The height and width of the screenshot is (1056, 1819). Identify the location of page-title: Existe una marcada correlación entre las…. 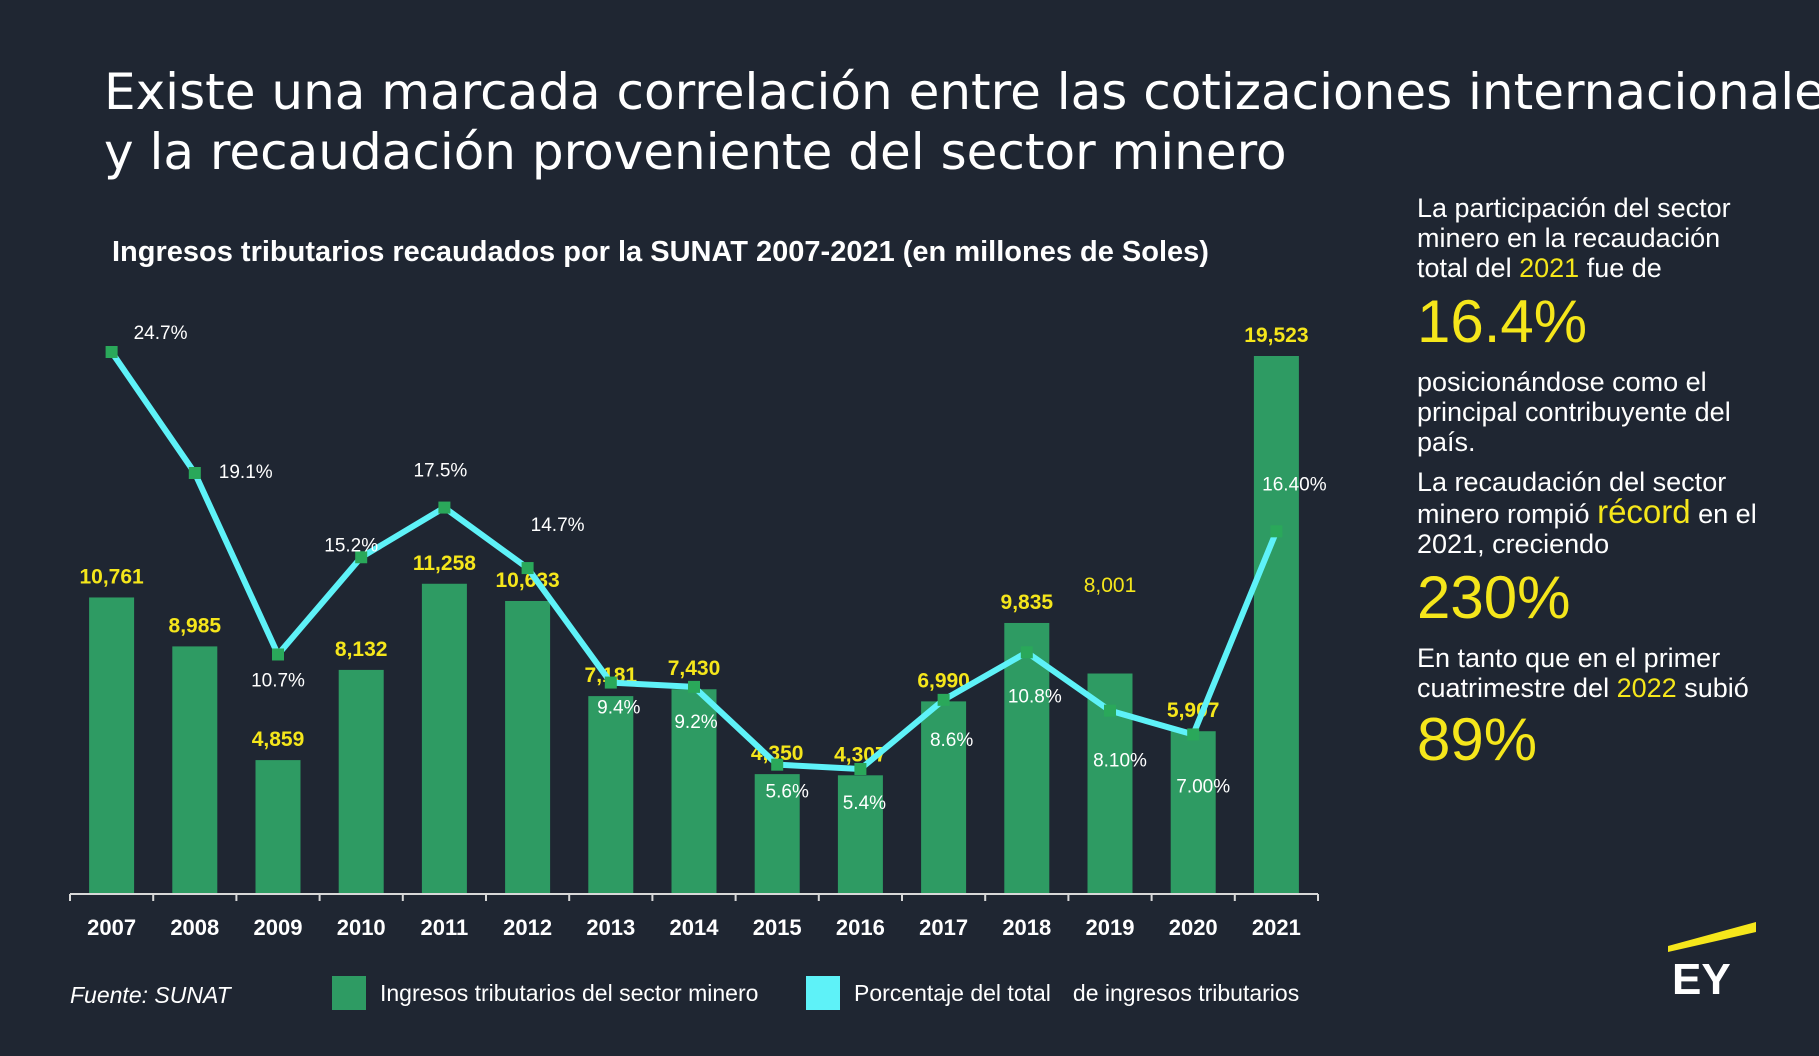
(961, 122).